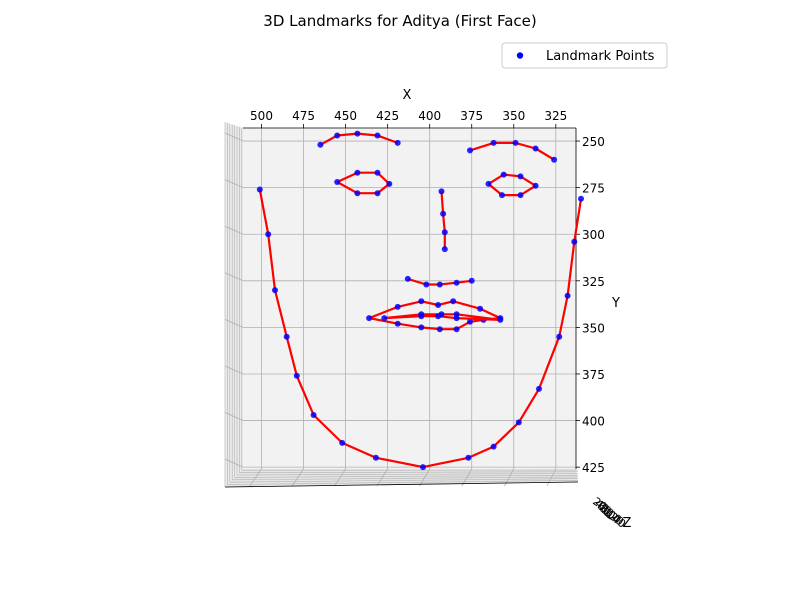 The width and height of the screenshot is (800, 600). Describe the element at coordinates (399, 21) in the screenshot. I see `chart-title: 3D Landmarks for Aditya (First Face)` at that location.